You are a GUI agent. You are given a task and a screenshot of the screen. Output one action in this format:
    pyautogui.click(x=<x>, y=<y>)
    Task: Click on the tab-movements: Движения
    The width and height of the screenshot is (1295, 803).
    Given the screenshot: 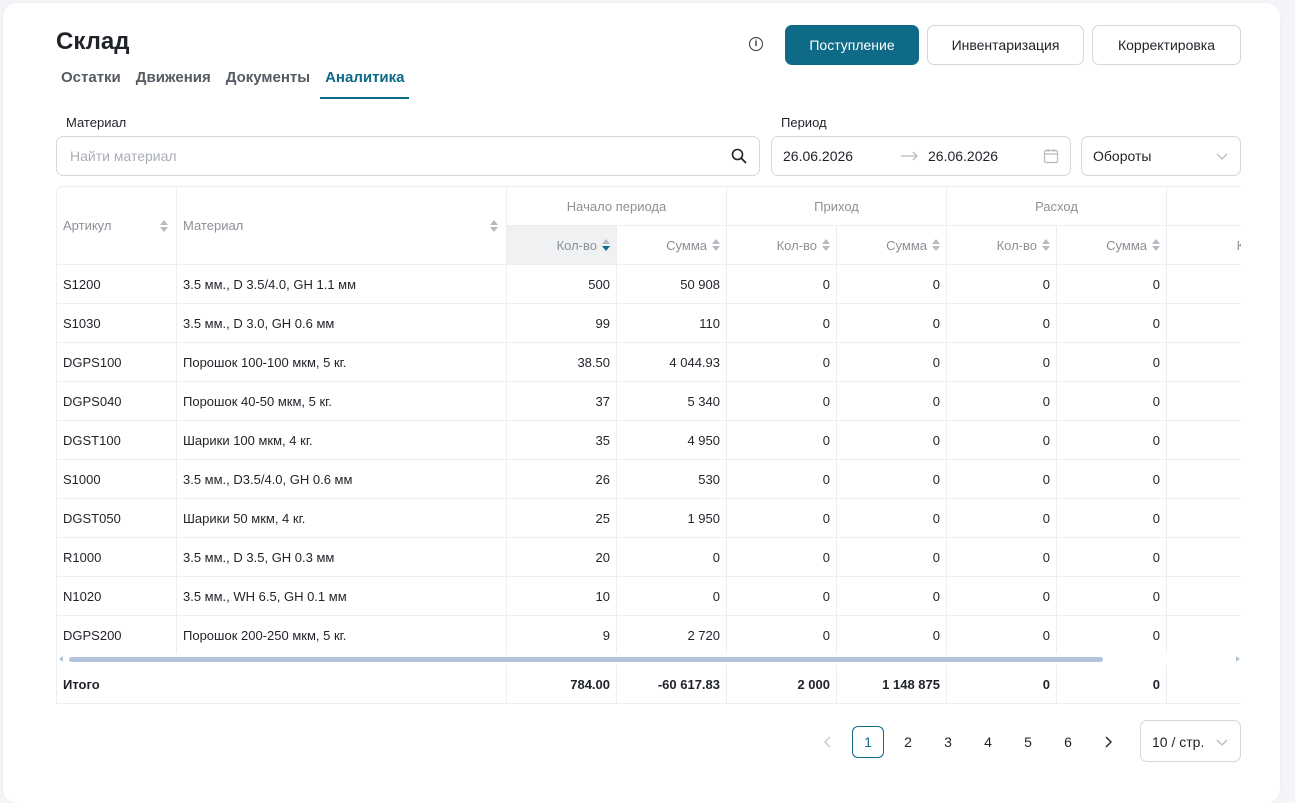 What is the action you would take?
    pyautogui.click(x=173, y=77)
    